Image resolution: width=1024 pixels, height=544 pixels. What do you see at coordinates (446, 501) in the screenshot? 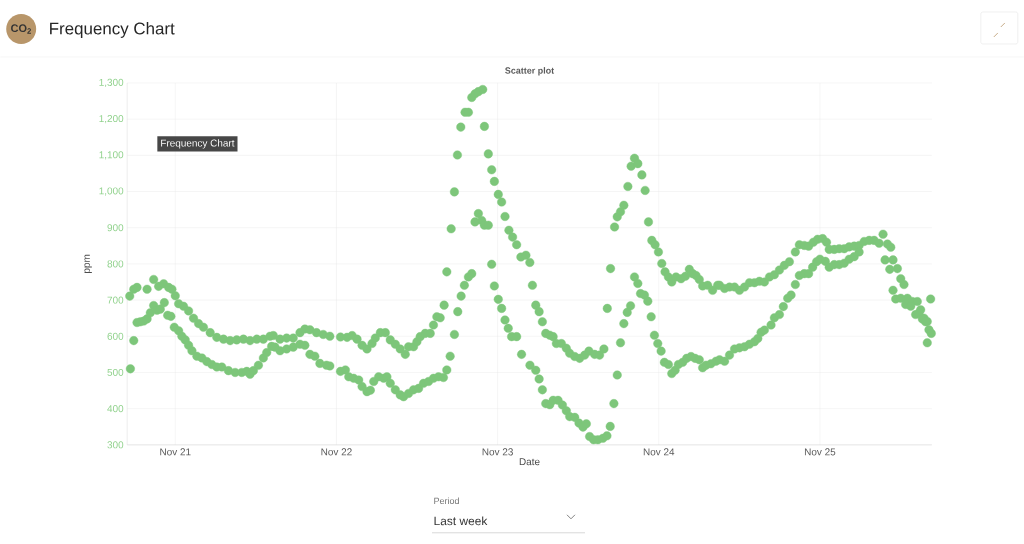
I see `text: Period` at bounding box center [446, 501].